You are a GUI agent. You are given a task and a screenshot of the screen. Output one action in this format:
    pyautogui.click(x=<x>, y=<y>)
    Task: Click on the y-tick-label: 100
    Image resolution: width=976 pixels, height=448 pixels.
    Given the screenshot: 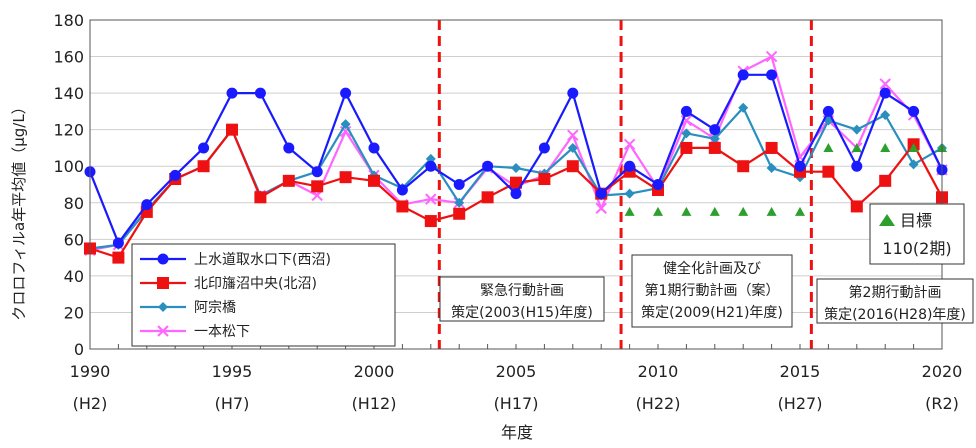 What is the action you would take?
    pyautogui.click(x=68, y=166)
    